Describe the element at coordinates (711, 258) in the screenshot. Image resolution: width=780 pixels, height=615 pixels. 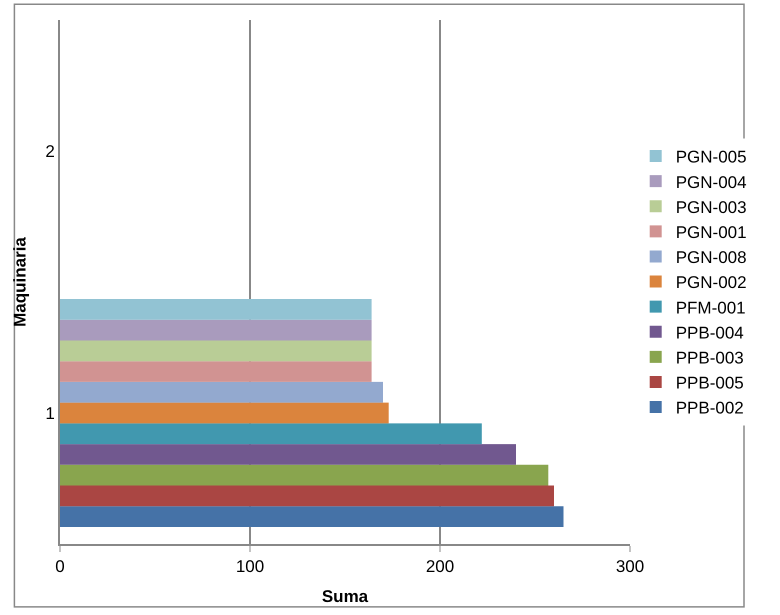
I see `legend-label: PGN-008` at that location.